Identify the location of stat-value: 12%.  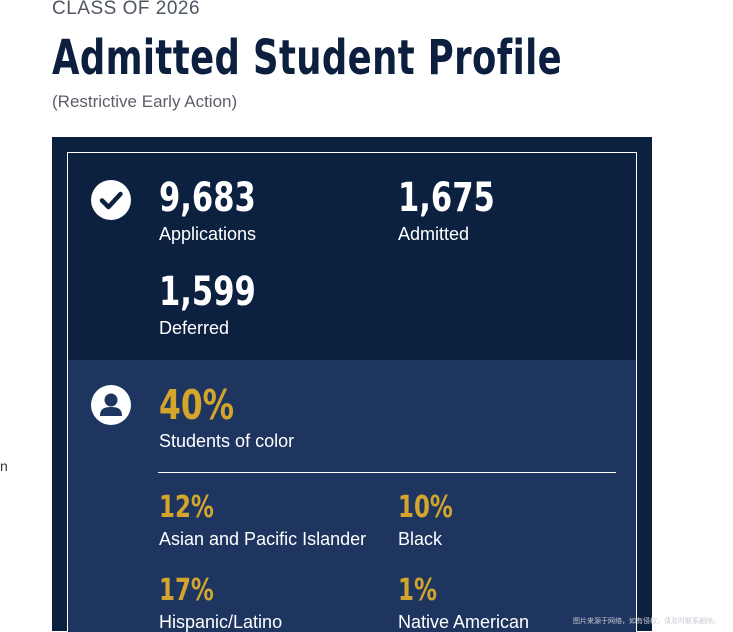
(186, 507).